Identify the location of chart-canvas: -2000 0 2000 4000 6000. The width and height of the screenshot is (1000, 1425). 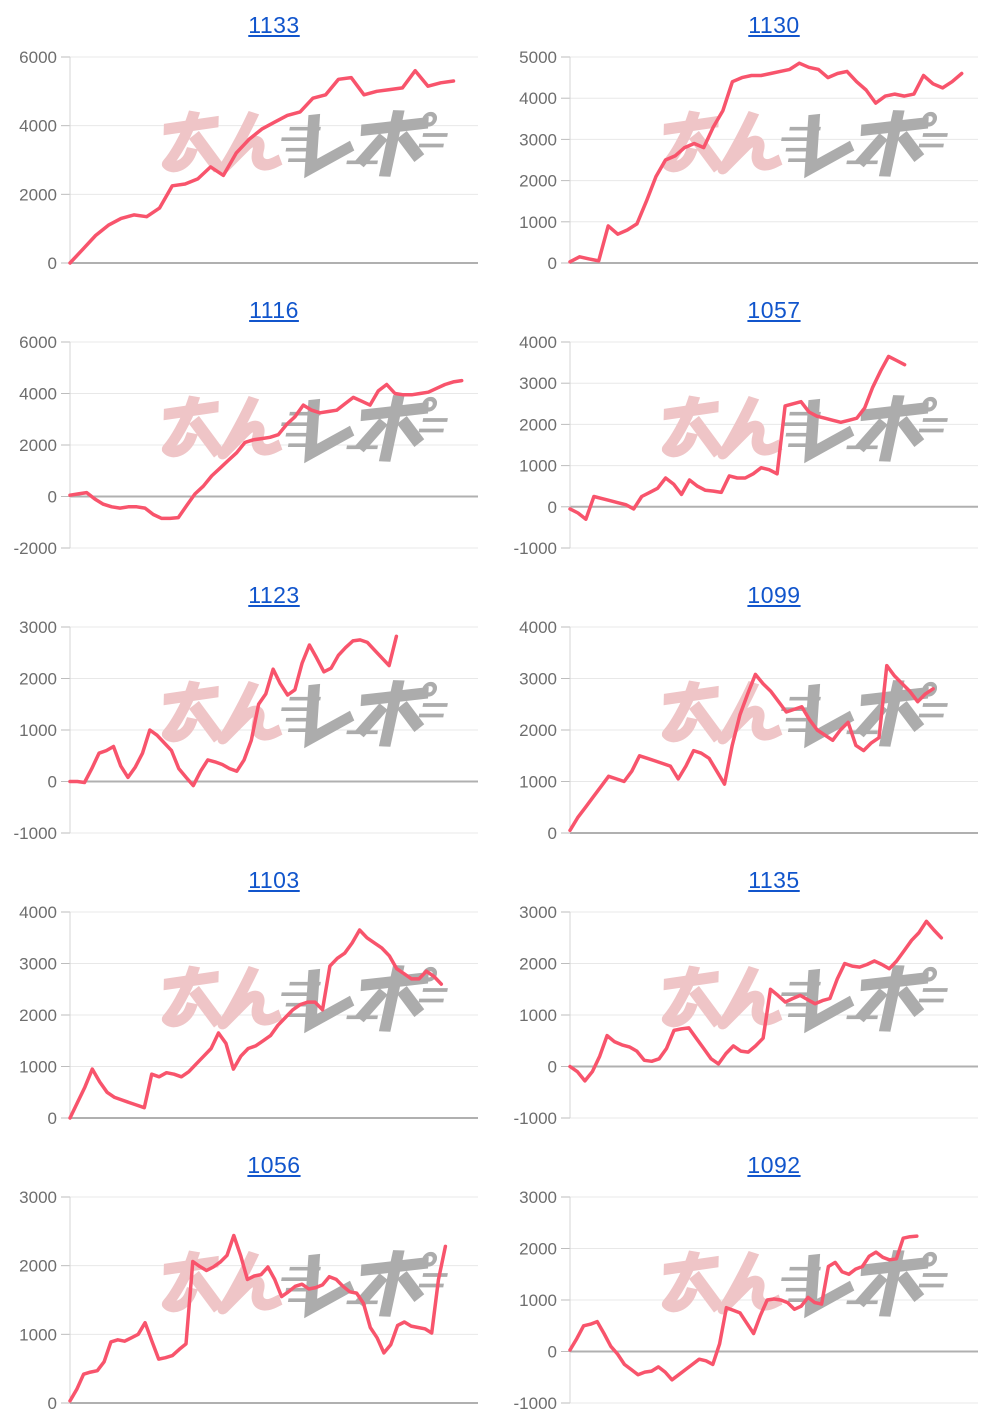
(246, 445).